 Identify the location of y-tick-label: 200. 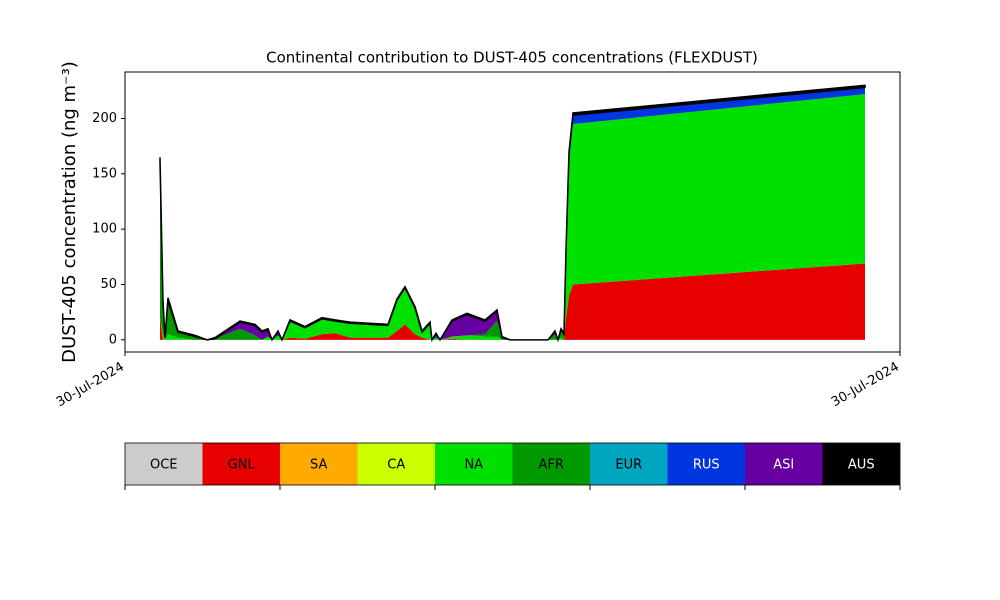
(104, 118).